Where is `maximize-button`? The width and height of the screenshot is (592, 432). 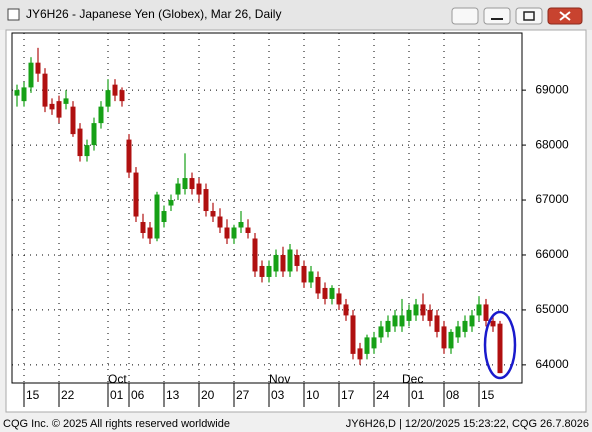
maximize-button is located at coordinates (529, 16).